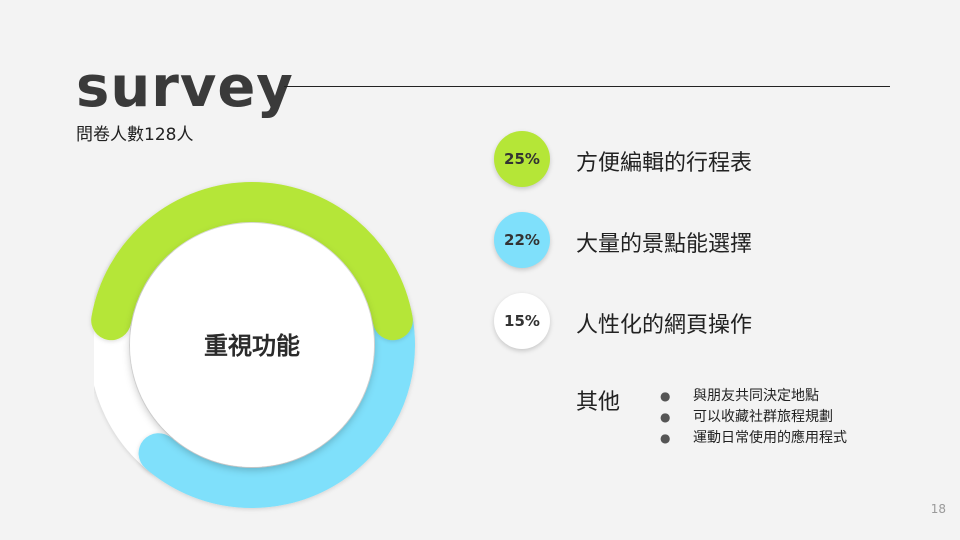 The width and height of the screenshot is (960, 540). I want to click on legend-badge-3: 15%, so click(522, 321).